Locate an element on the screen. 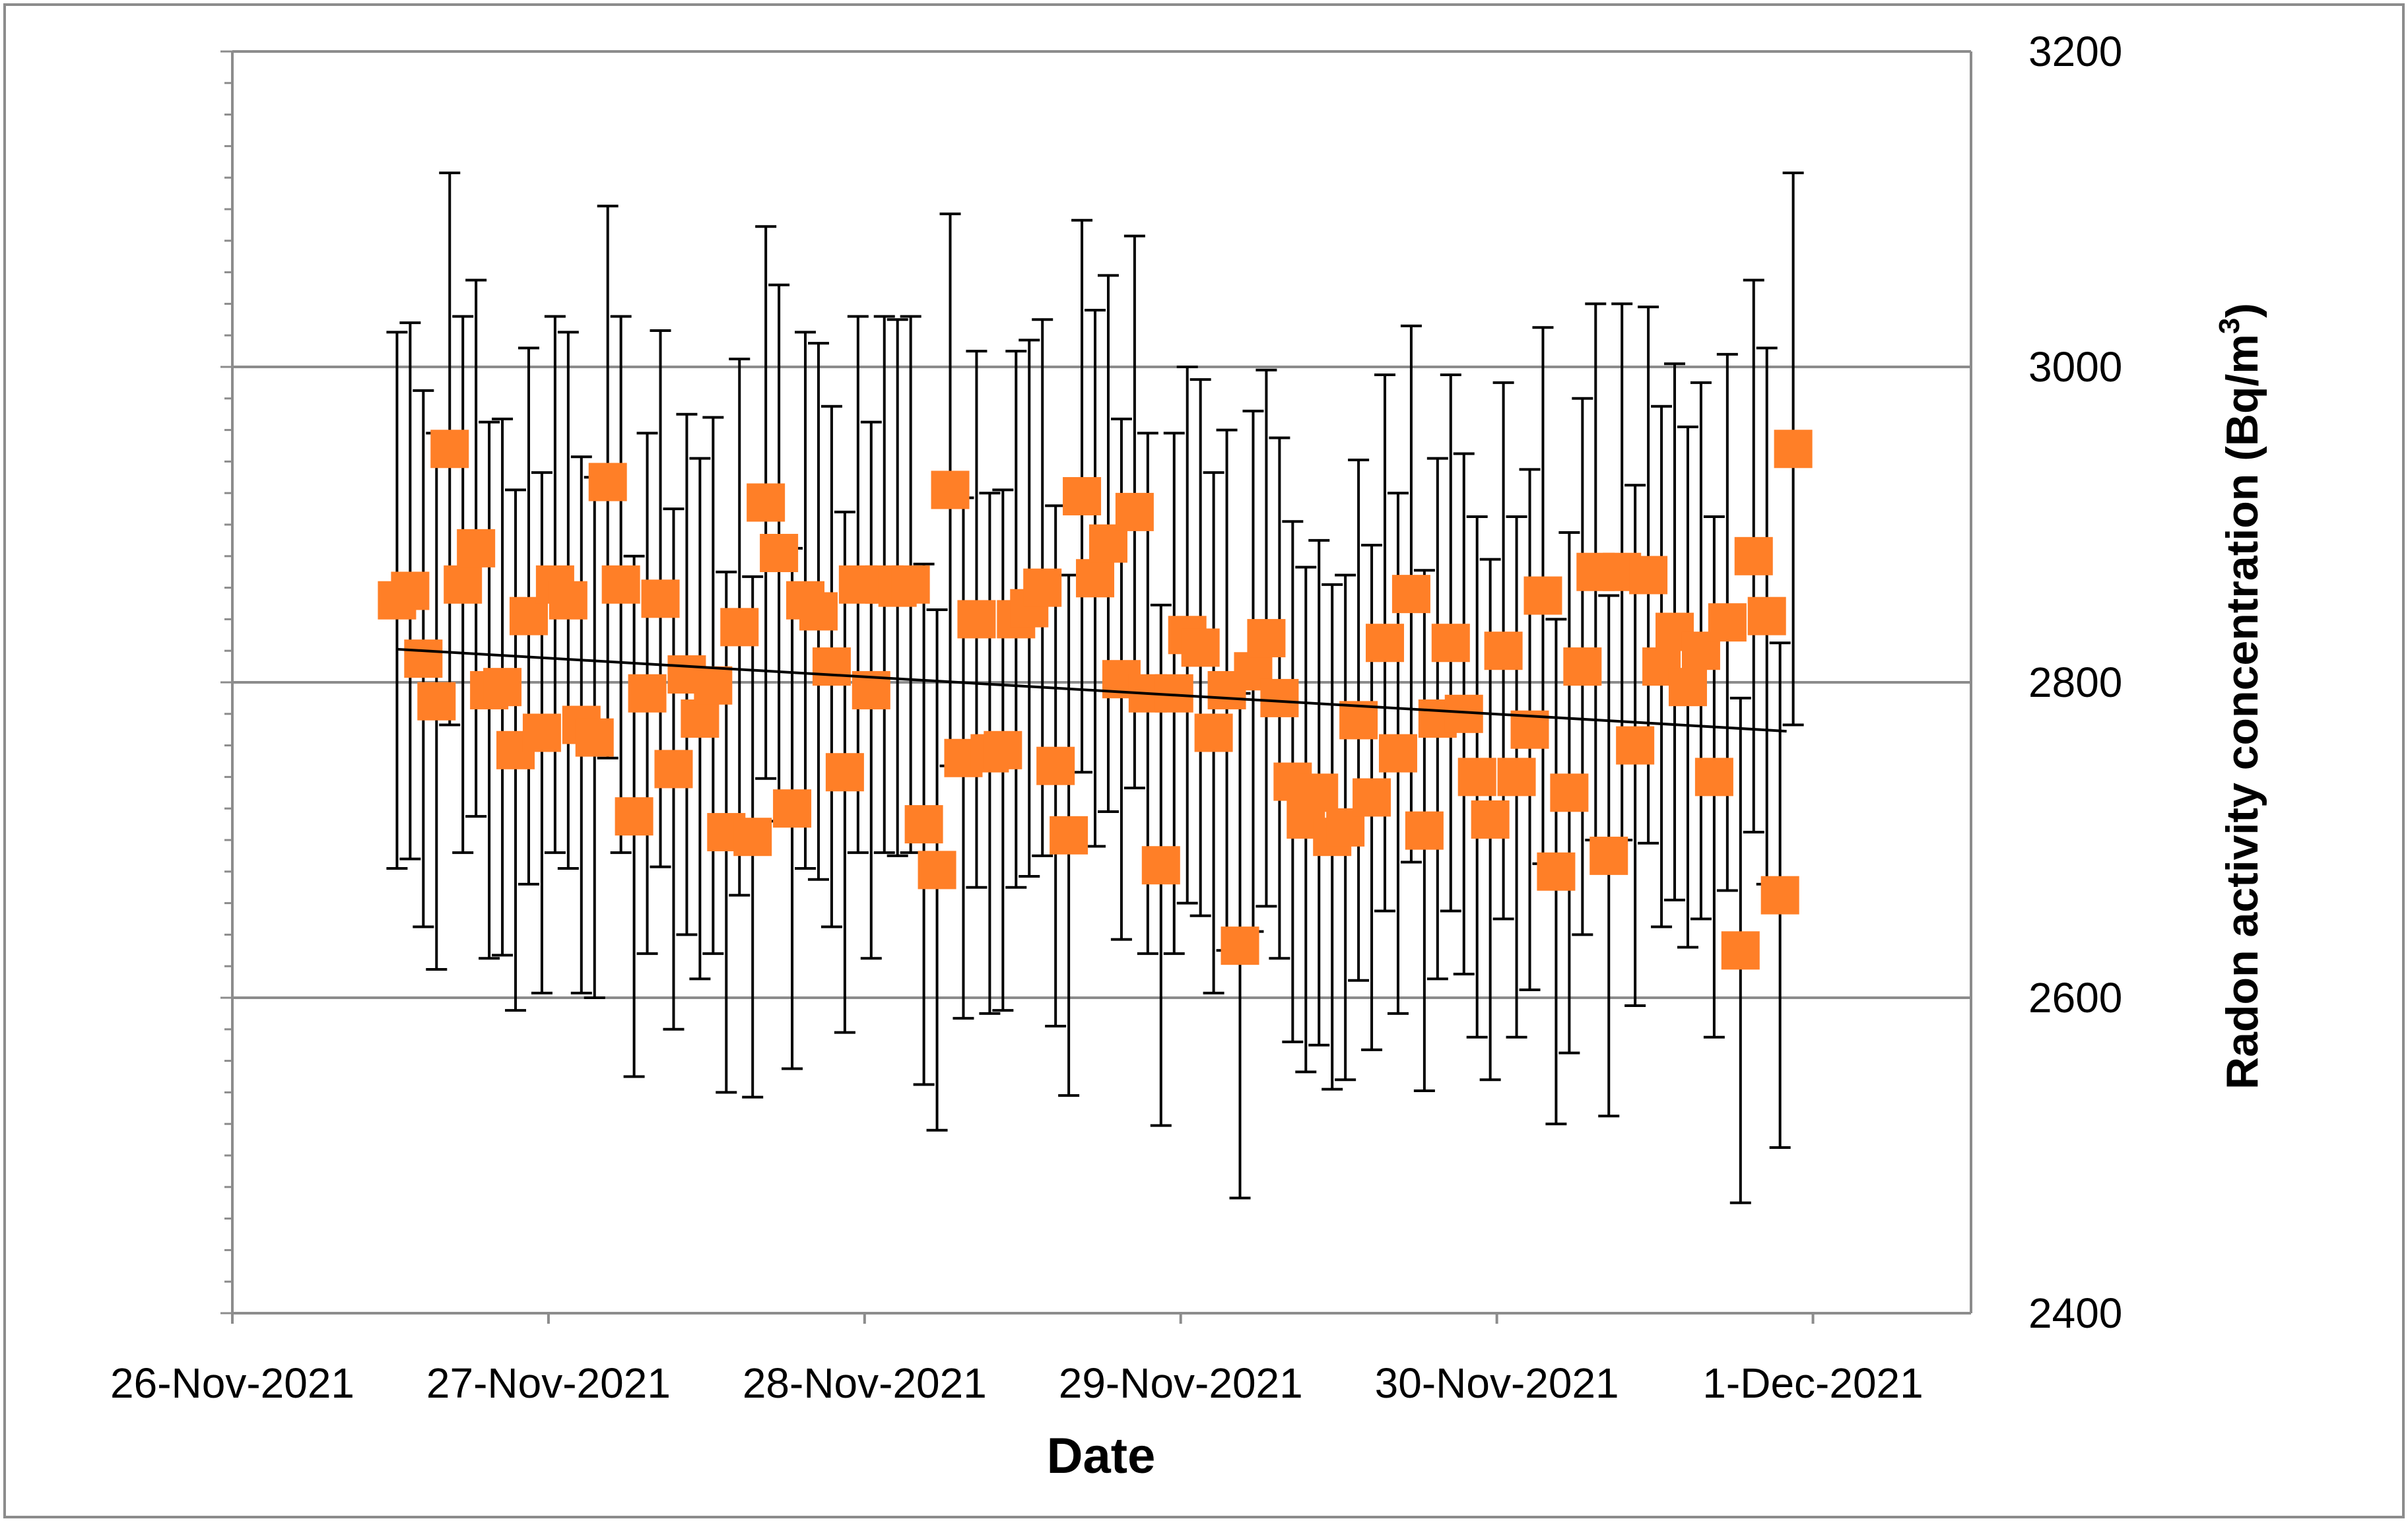 The width and height of the screenshot is (2408, 1525). x-tick-label: 26-Nov-2021 is located at coordinates (232, 1383).